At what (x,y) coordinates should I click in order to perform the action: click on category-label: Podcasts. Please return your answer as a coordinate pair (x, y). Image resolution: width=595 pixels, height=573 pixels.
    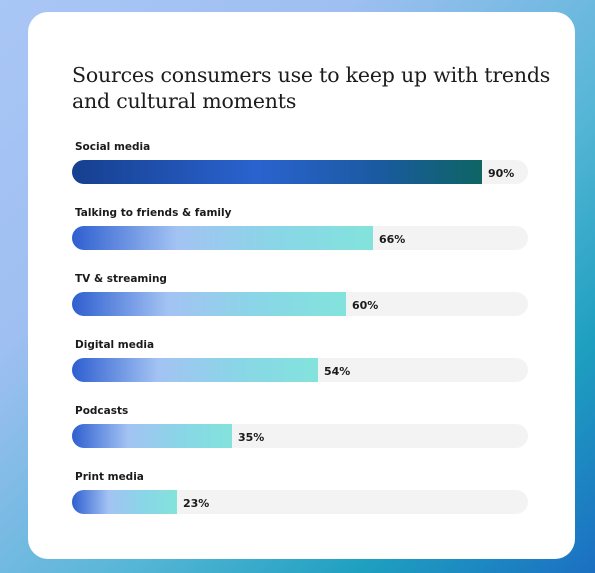
    Looking at the image, I should click on (102, 411).